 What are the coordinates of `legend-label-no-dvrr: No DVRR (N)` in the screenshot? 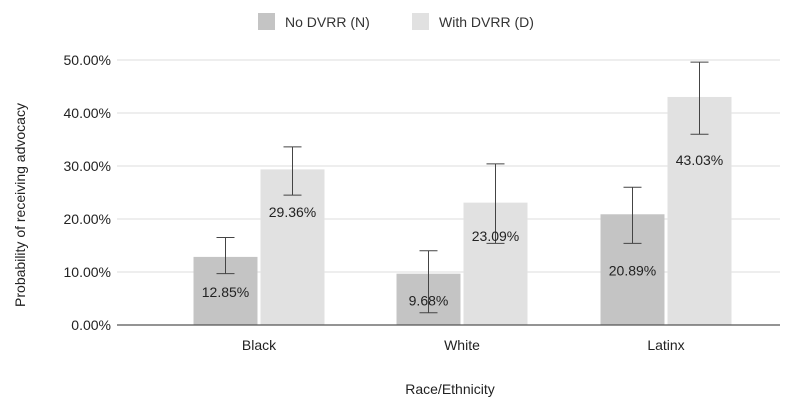 It's located at (327, 22).